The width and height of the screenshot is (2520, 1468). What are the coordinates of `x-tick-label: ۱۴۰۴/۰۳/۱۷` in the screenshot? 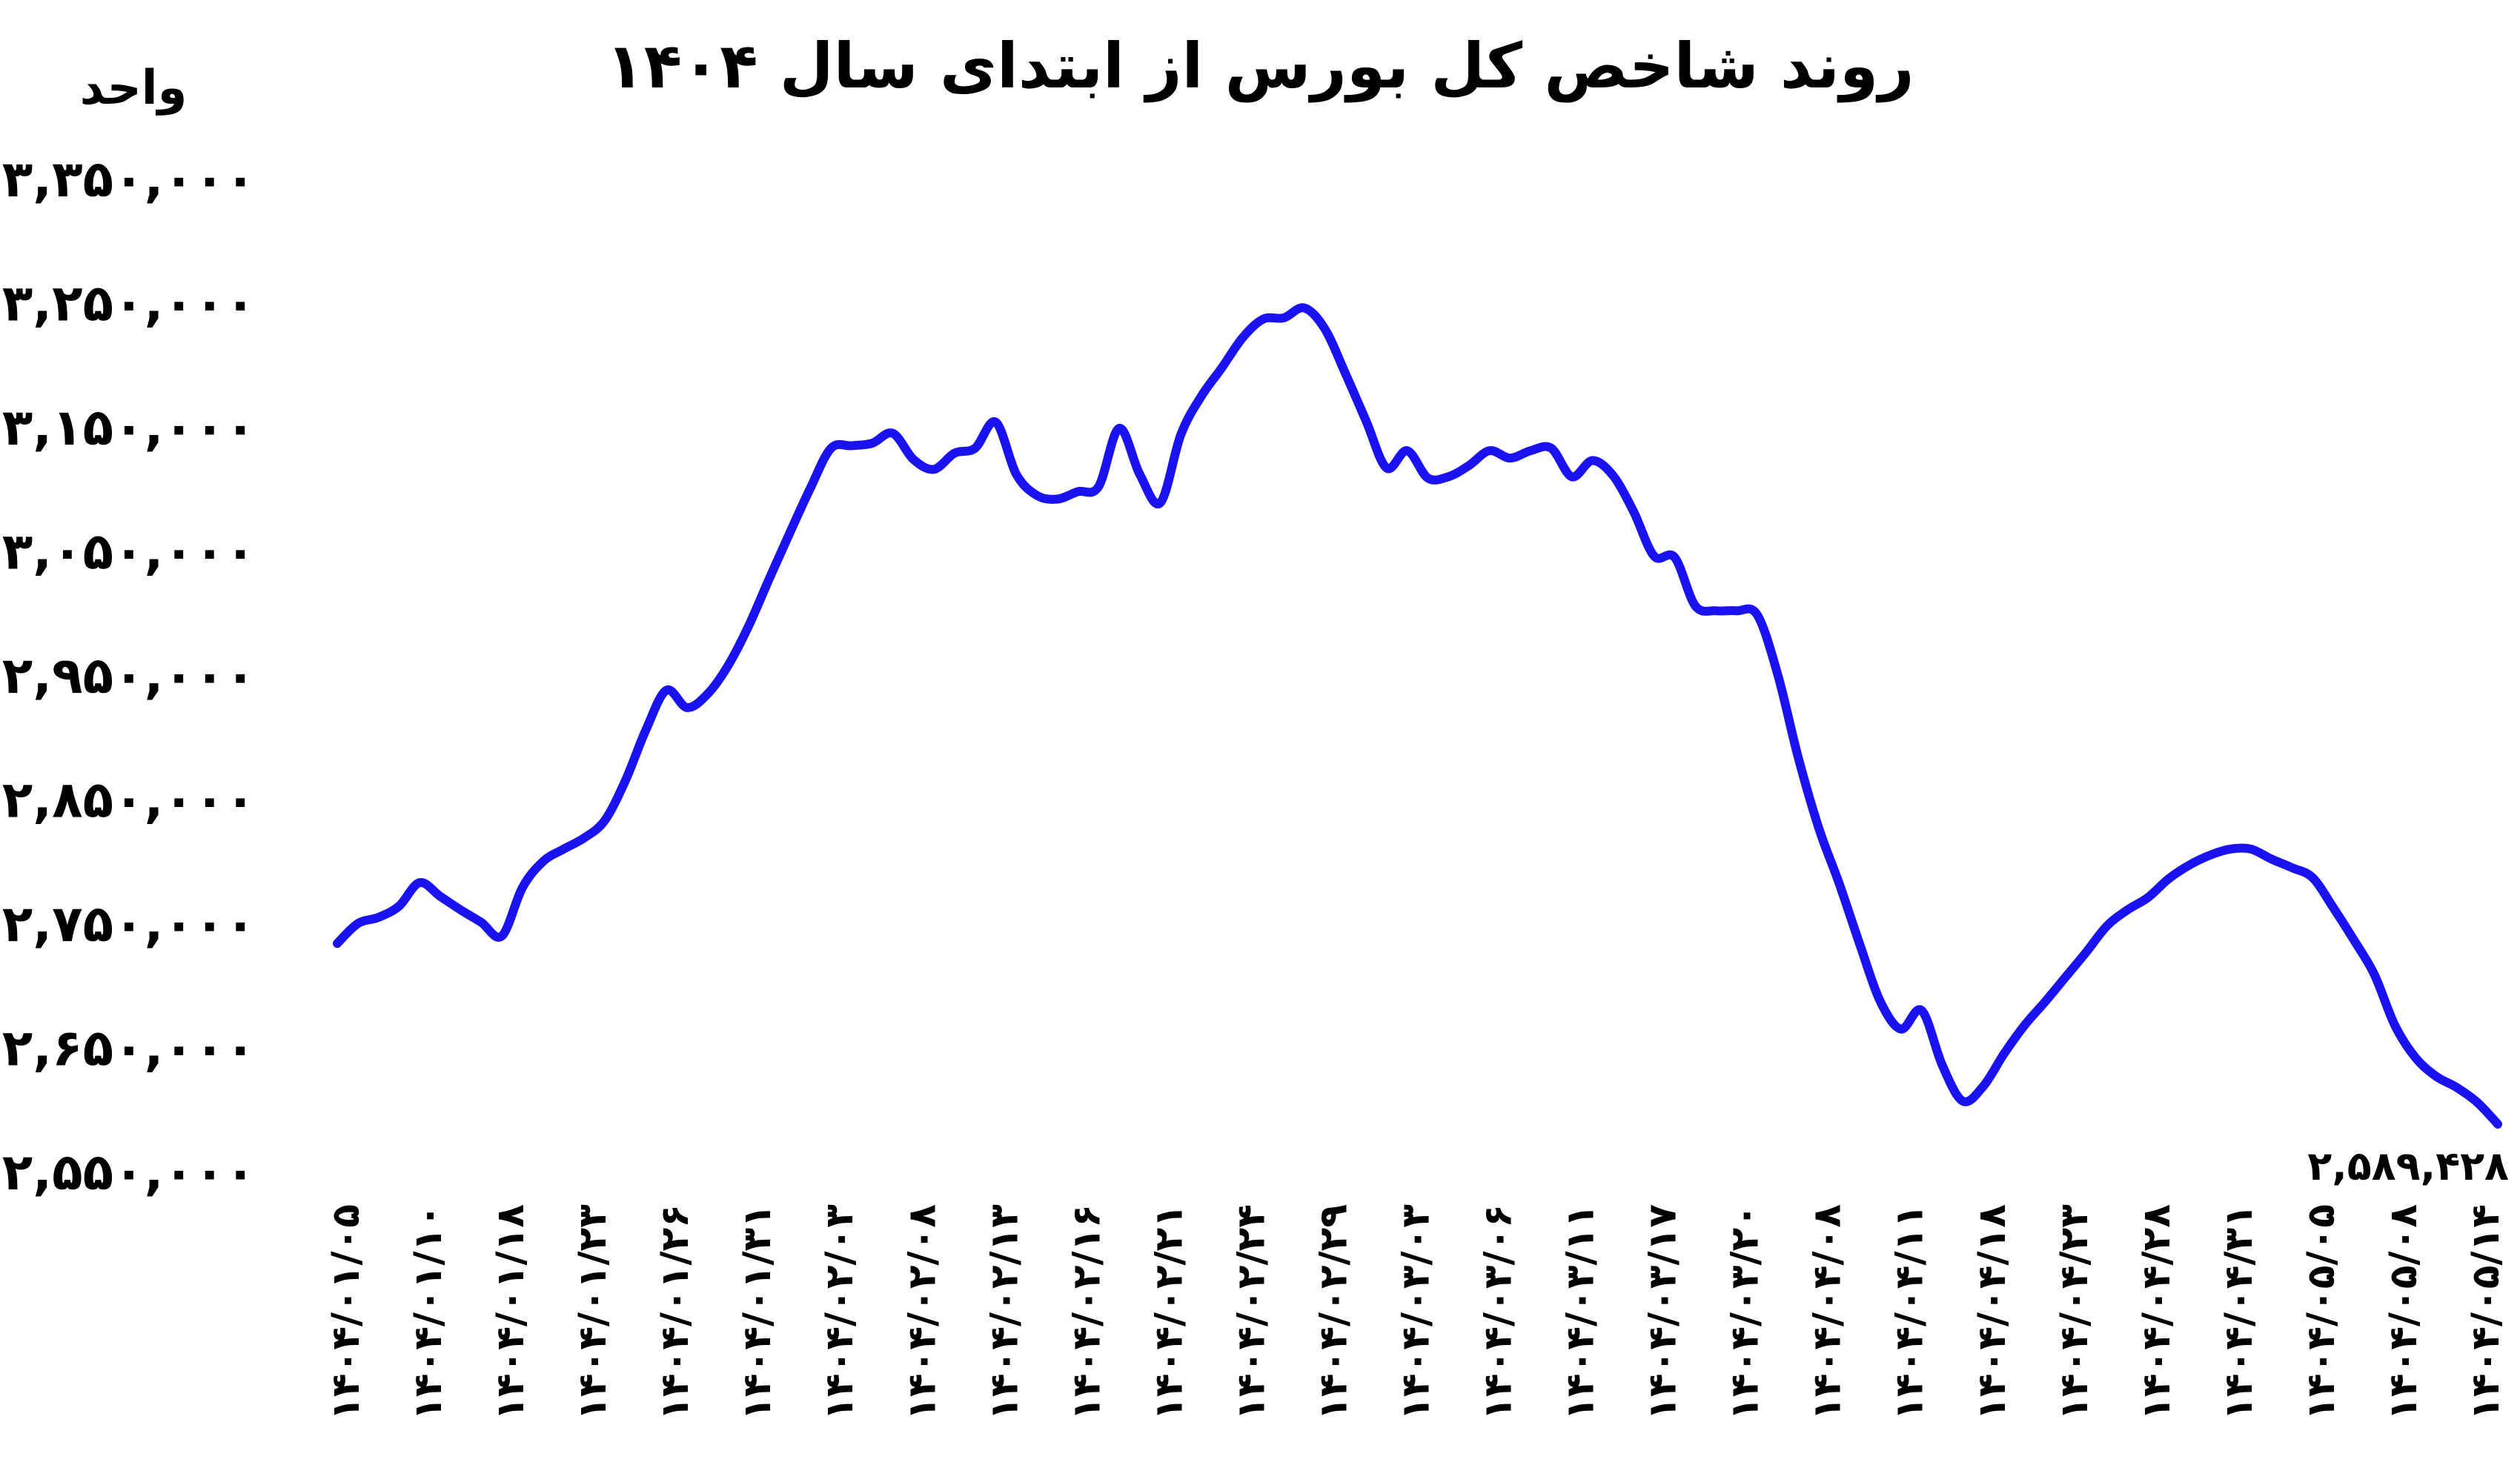 It's located at (1663, 1312).